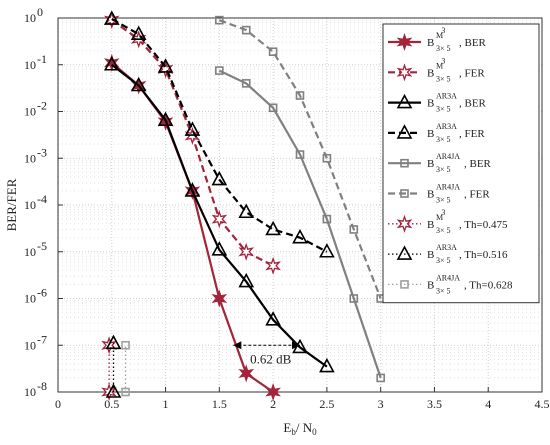  Describe the element at coordinates (219, 404) in the screenshot. I see `x-tick-label: 1.5` at that location.